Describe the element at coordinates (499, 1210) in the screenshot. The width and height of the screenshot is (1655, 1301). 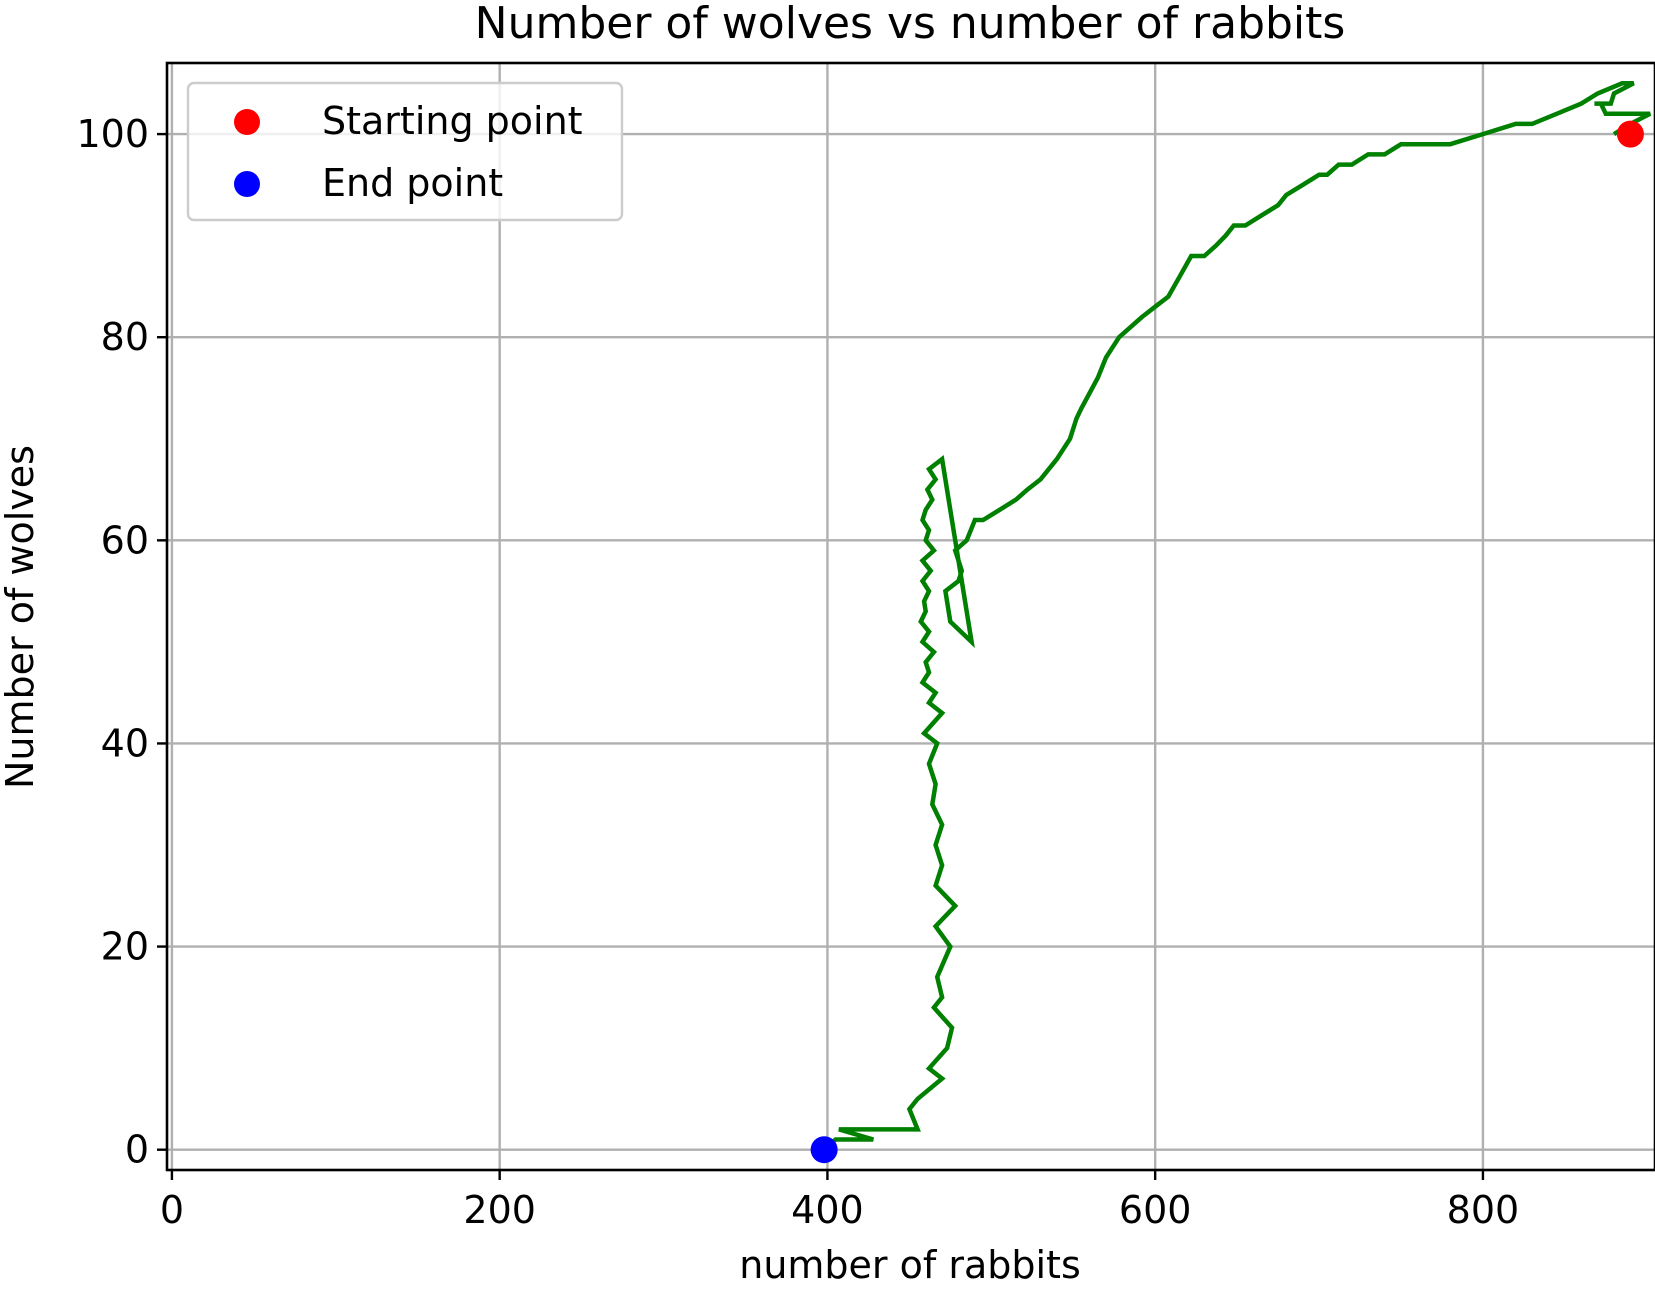
I see `x-tick-label-1: 200` at that location.